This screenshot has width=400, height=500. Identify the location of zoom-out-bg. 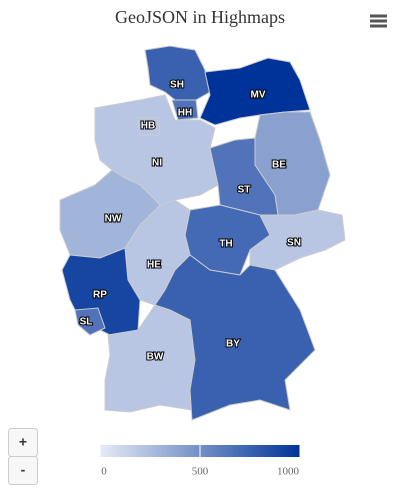
(23, 470).